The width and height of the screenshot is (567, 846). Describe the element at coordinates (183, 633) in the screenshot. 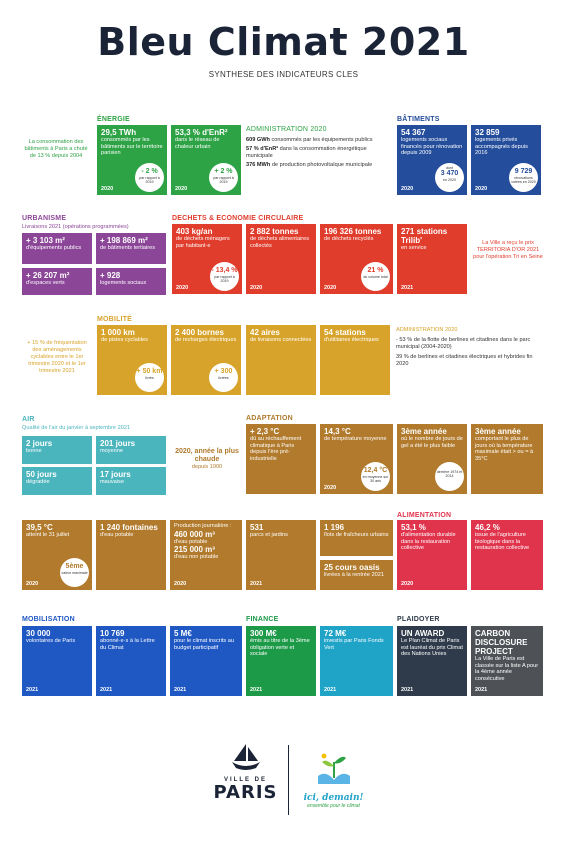

I see `tile-value: 5 M€` at that location.